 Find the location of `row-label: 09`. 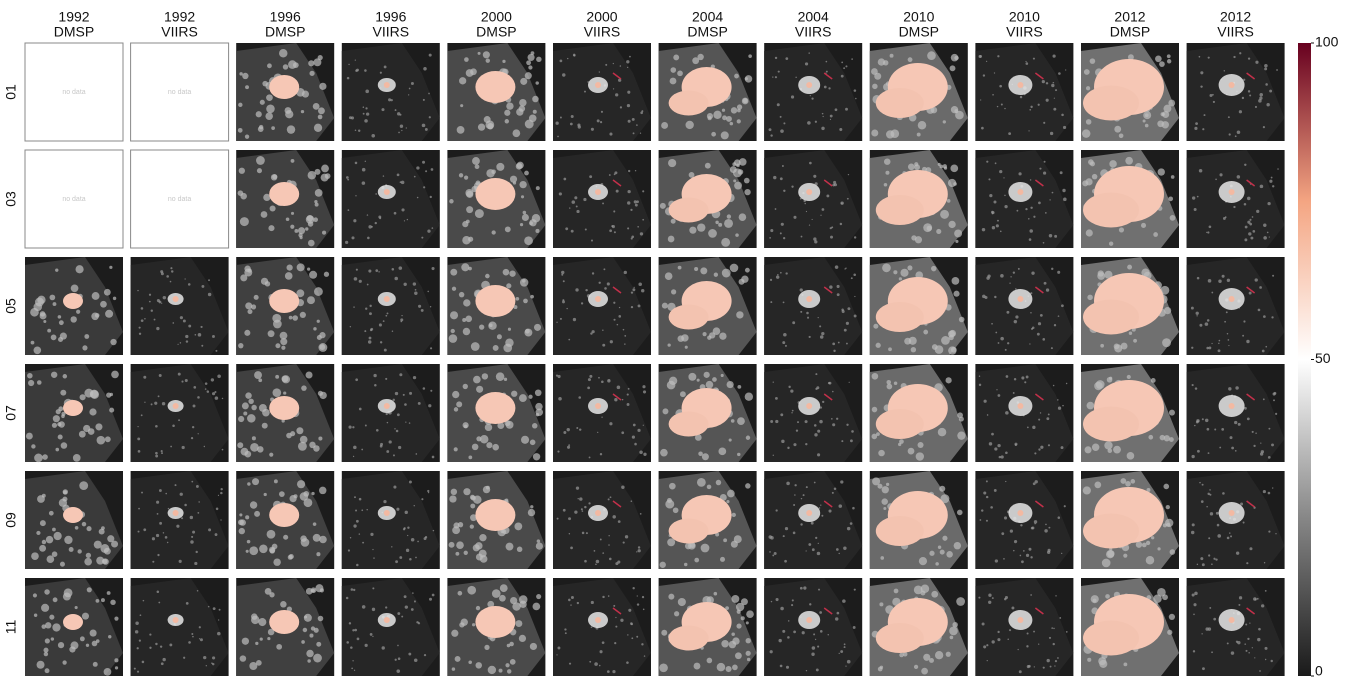

row-label: 09 is located at coordinates (11, 520).